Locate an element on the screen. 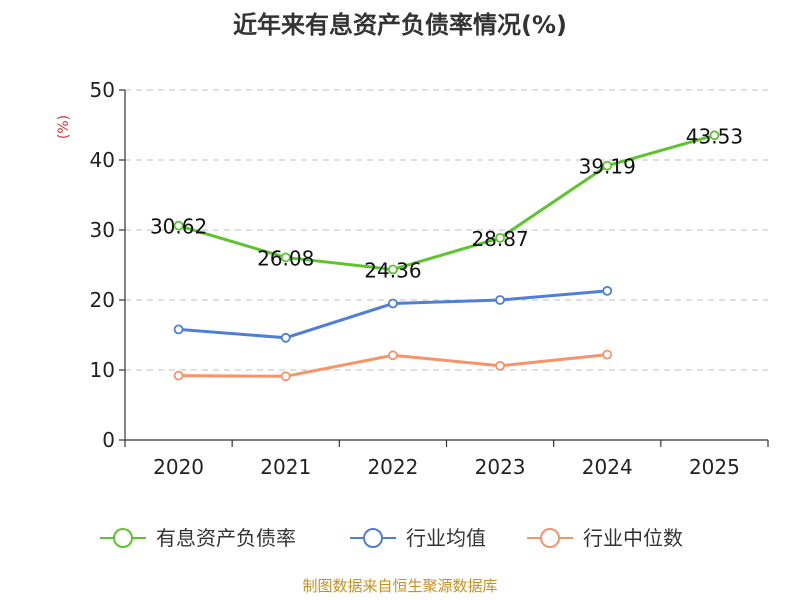 The image size is (800, 600). source-note: 制图数据来自恒生聚源数据库 is located at coordinates (399, 586).